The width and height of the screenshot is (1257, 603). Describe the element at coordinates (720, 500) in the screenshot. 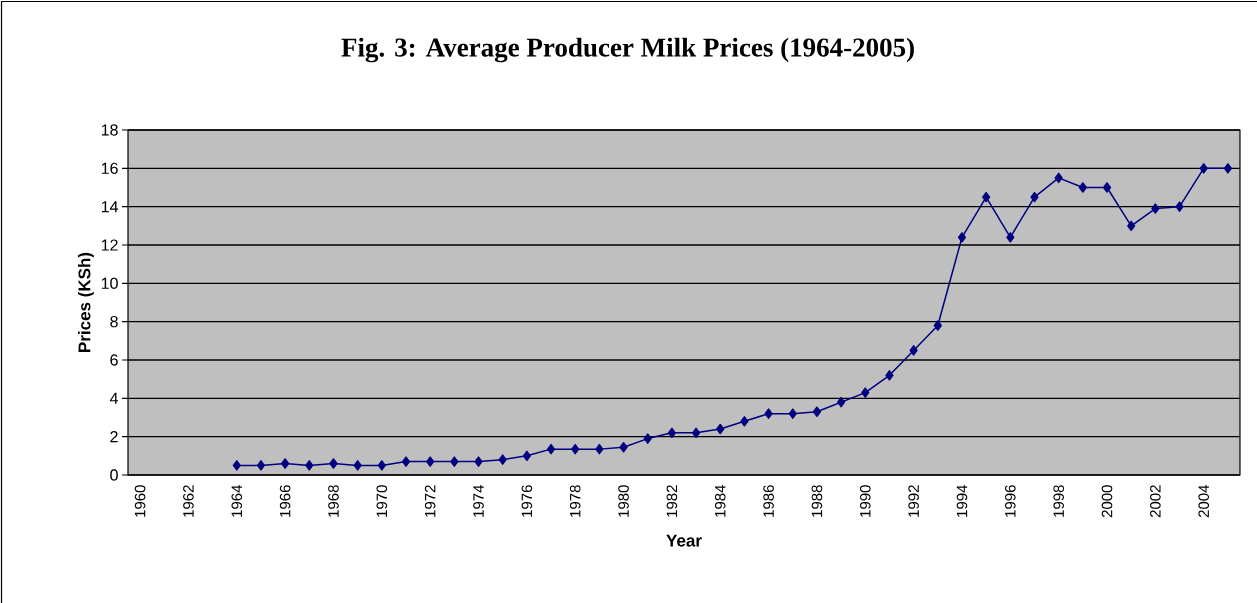

I see `x-tick-label: 1984` at that location.